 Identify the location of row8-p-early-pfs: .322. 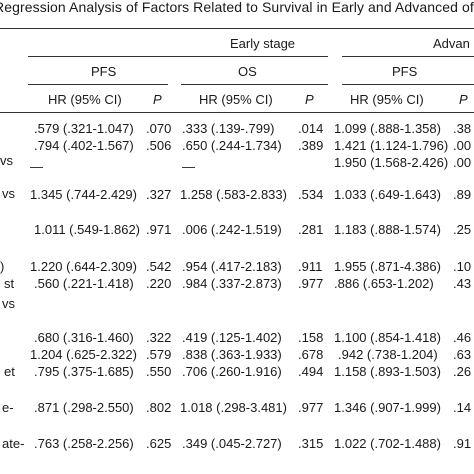
(159, 337).